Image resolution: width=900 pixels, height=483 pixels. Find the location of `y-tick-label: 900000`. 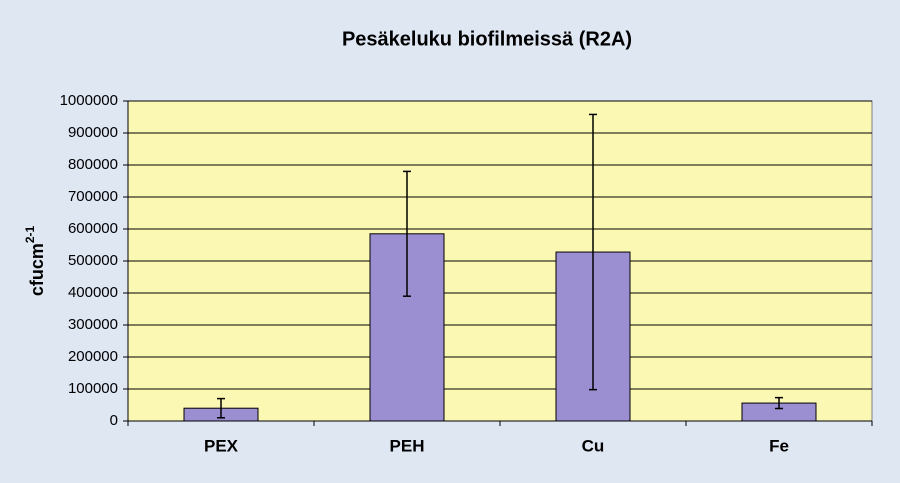

y-tick-label: 900000 is located at coordinates (93, 132).